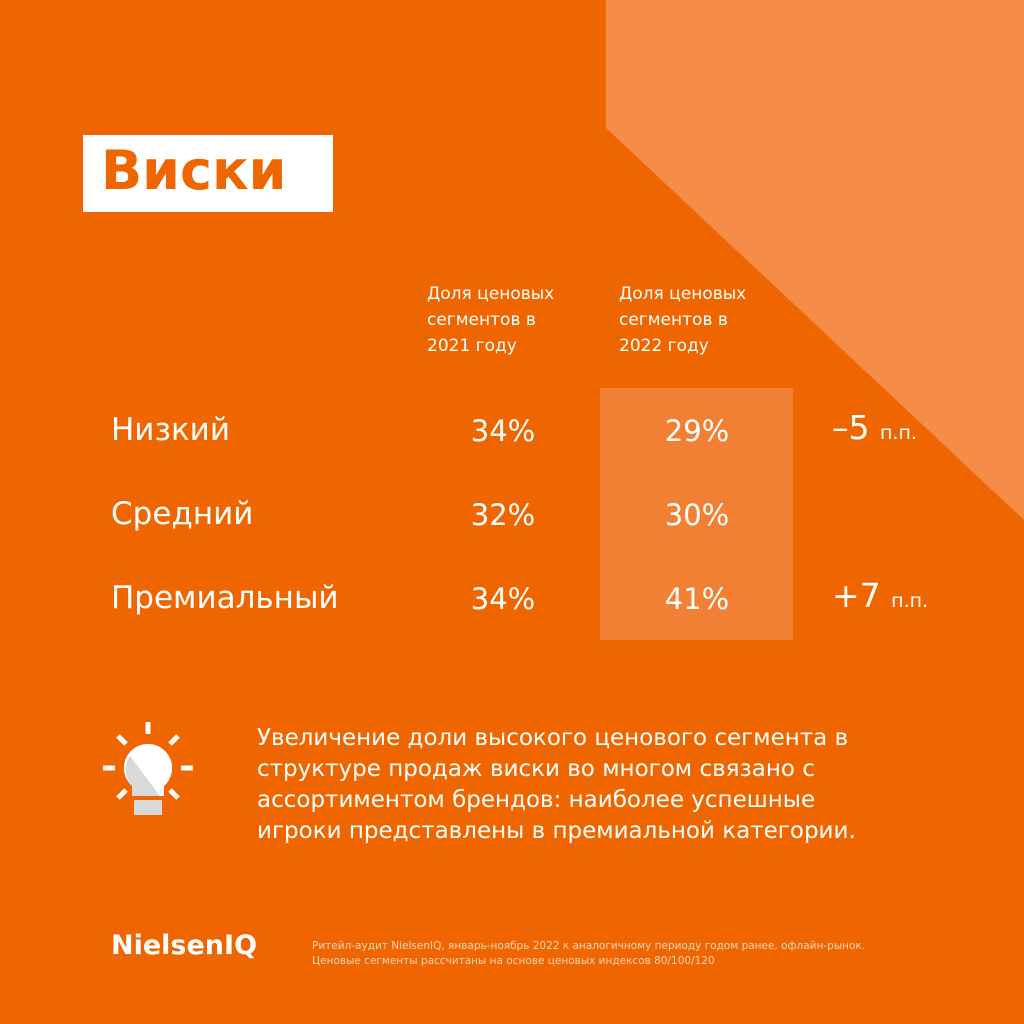 The width and height of the screenshot is (1024, 1024). I want to click on change-value: –5, so click(851, 427).